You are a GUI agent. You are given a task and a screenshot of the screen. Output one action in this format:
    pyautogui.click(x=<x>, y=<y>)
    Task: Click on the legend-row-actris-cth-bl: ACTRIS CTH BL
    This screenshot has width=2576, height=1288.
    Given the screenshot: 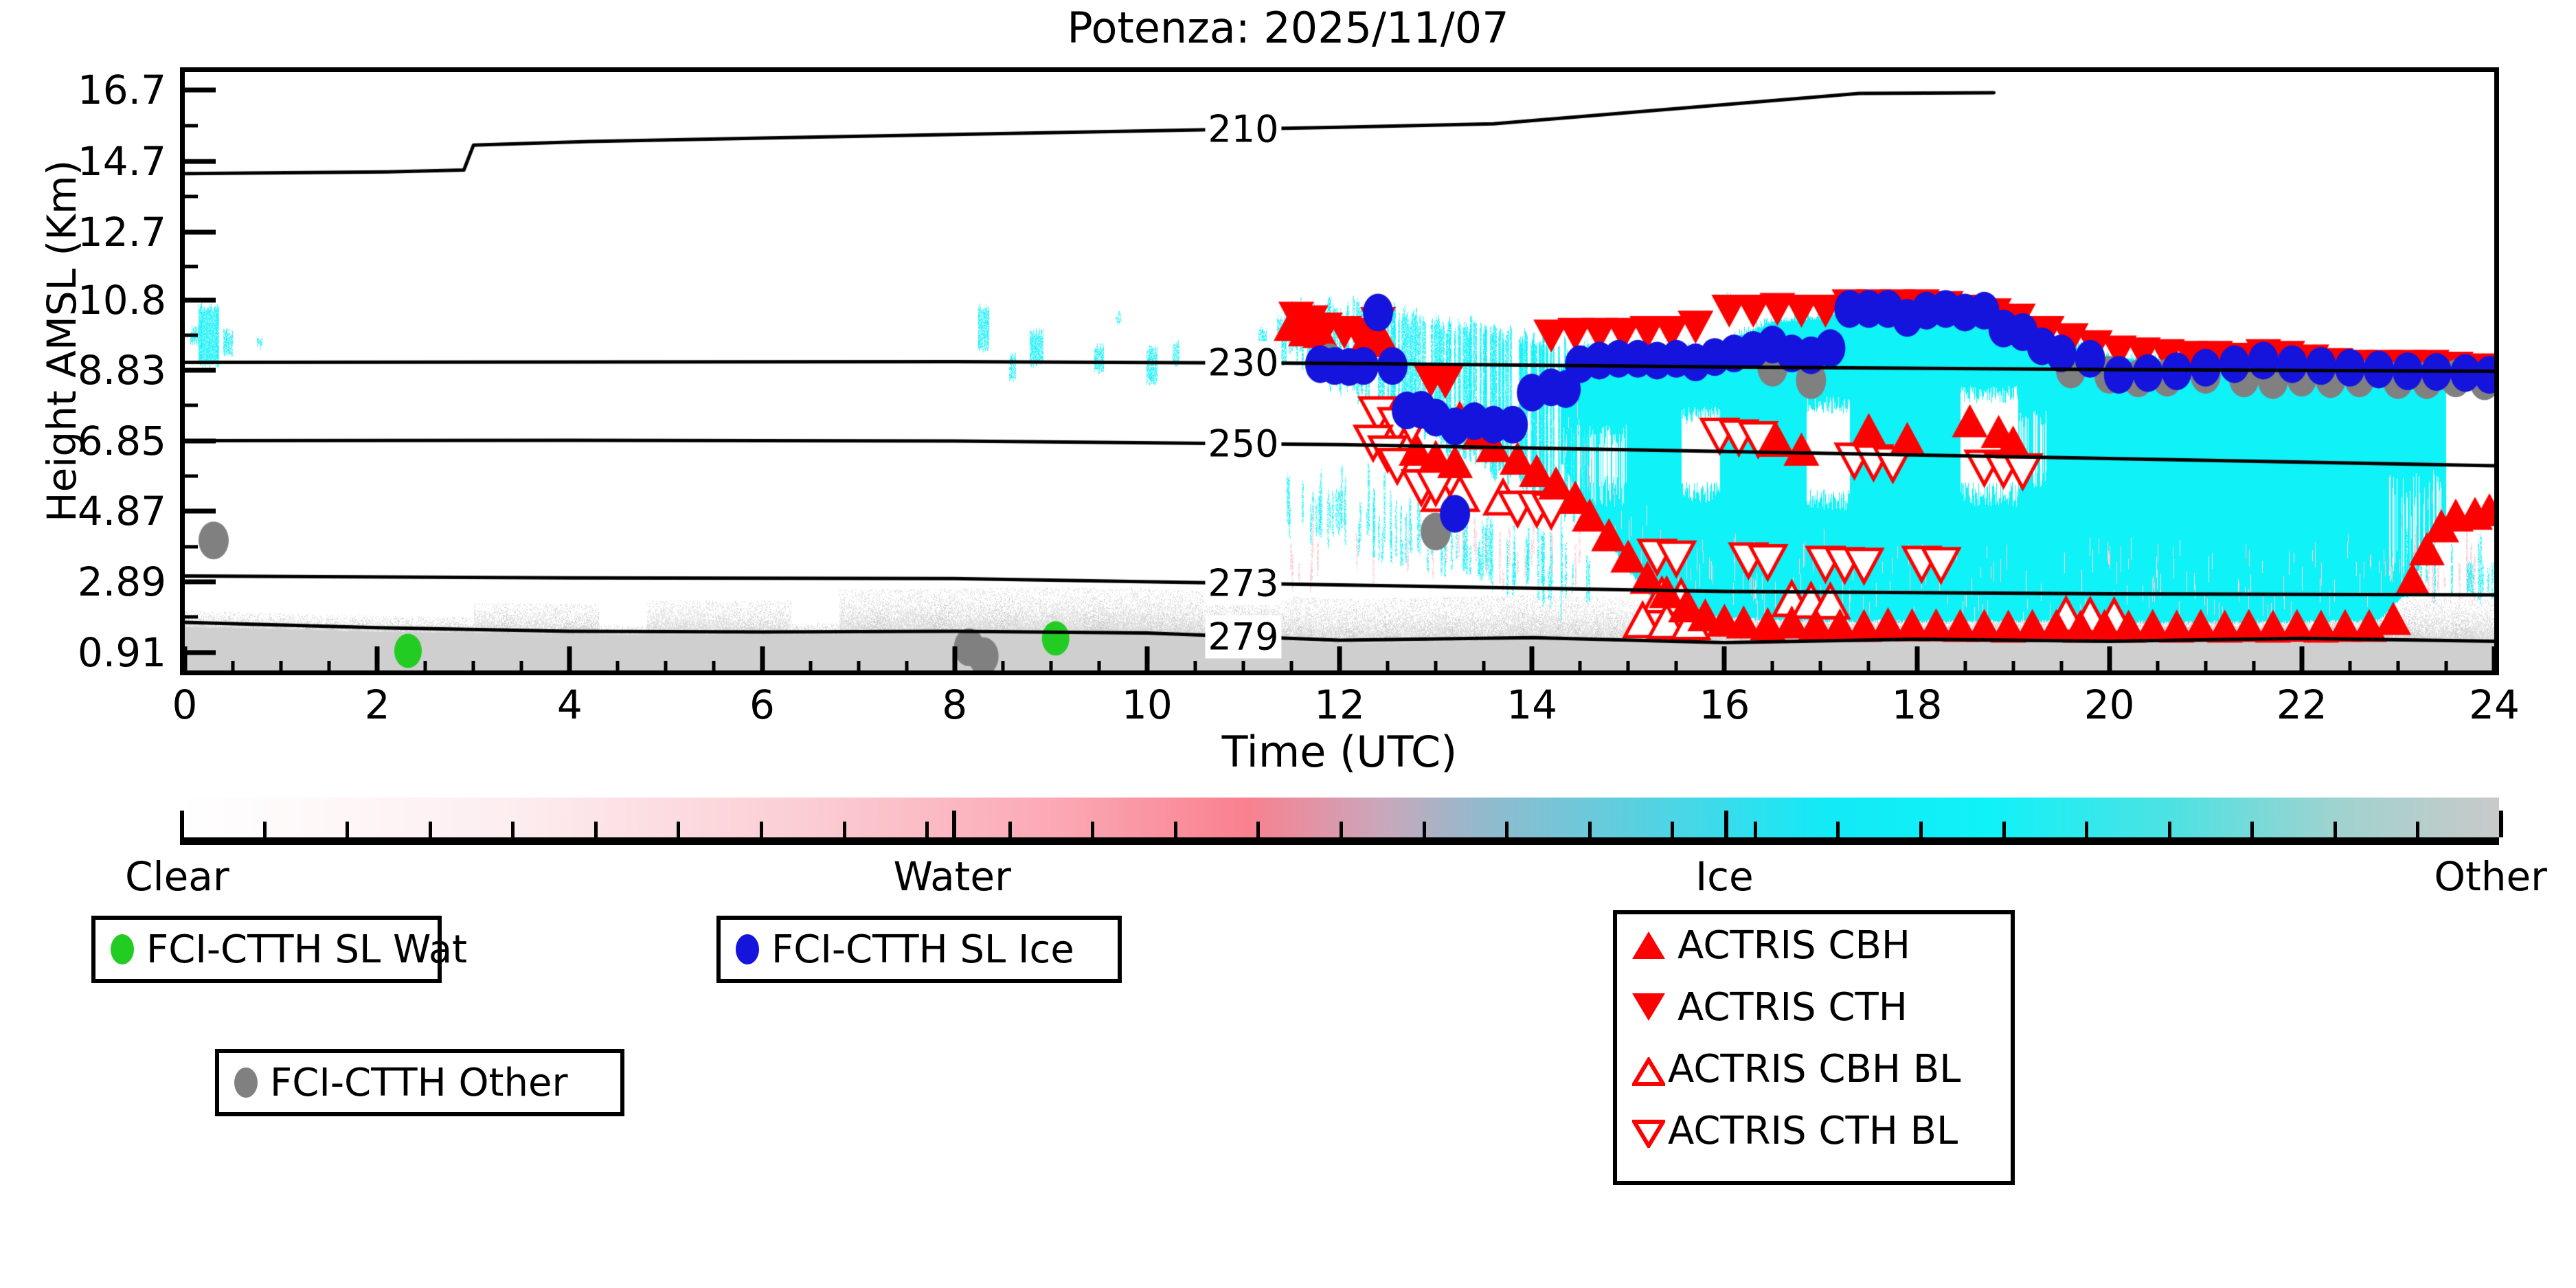 What is the action you would take?
    pyautogui.click(x=1814, y=1131)
    